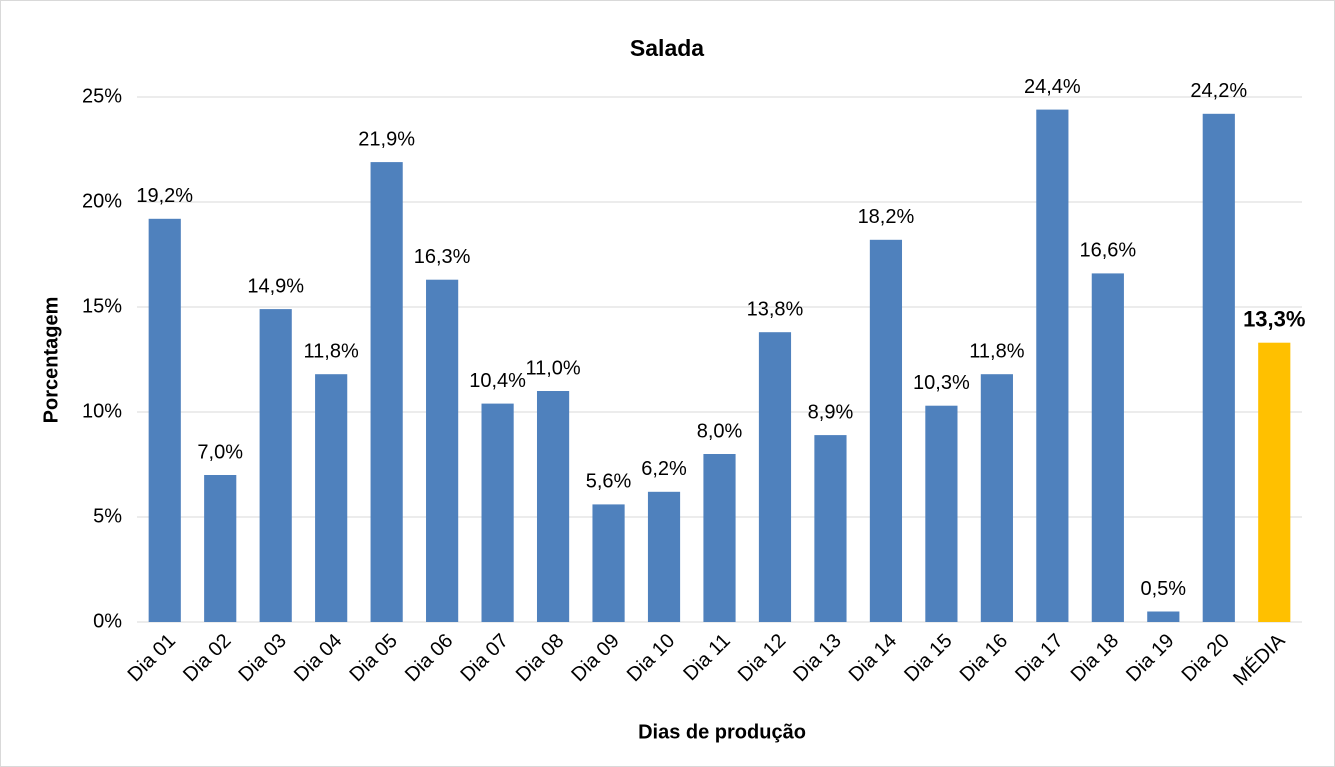 The height and width of the screenshot is (767, 1335). I want to click on y-tick-label: 15%, so click(102, 306).